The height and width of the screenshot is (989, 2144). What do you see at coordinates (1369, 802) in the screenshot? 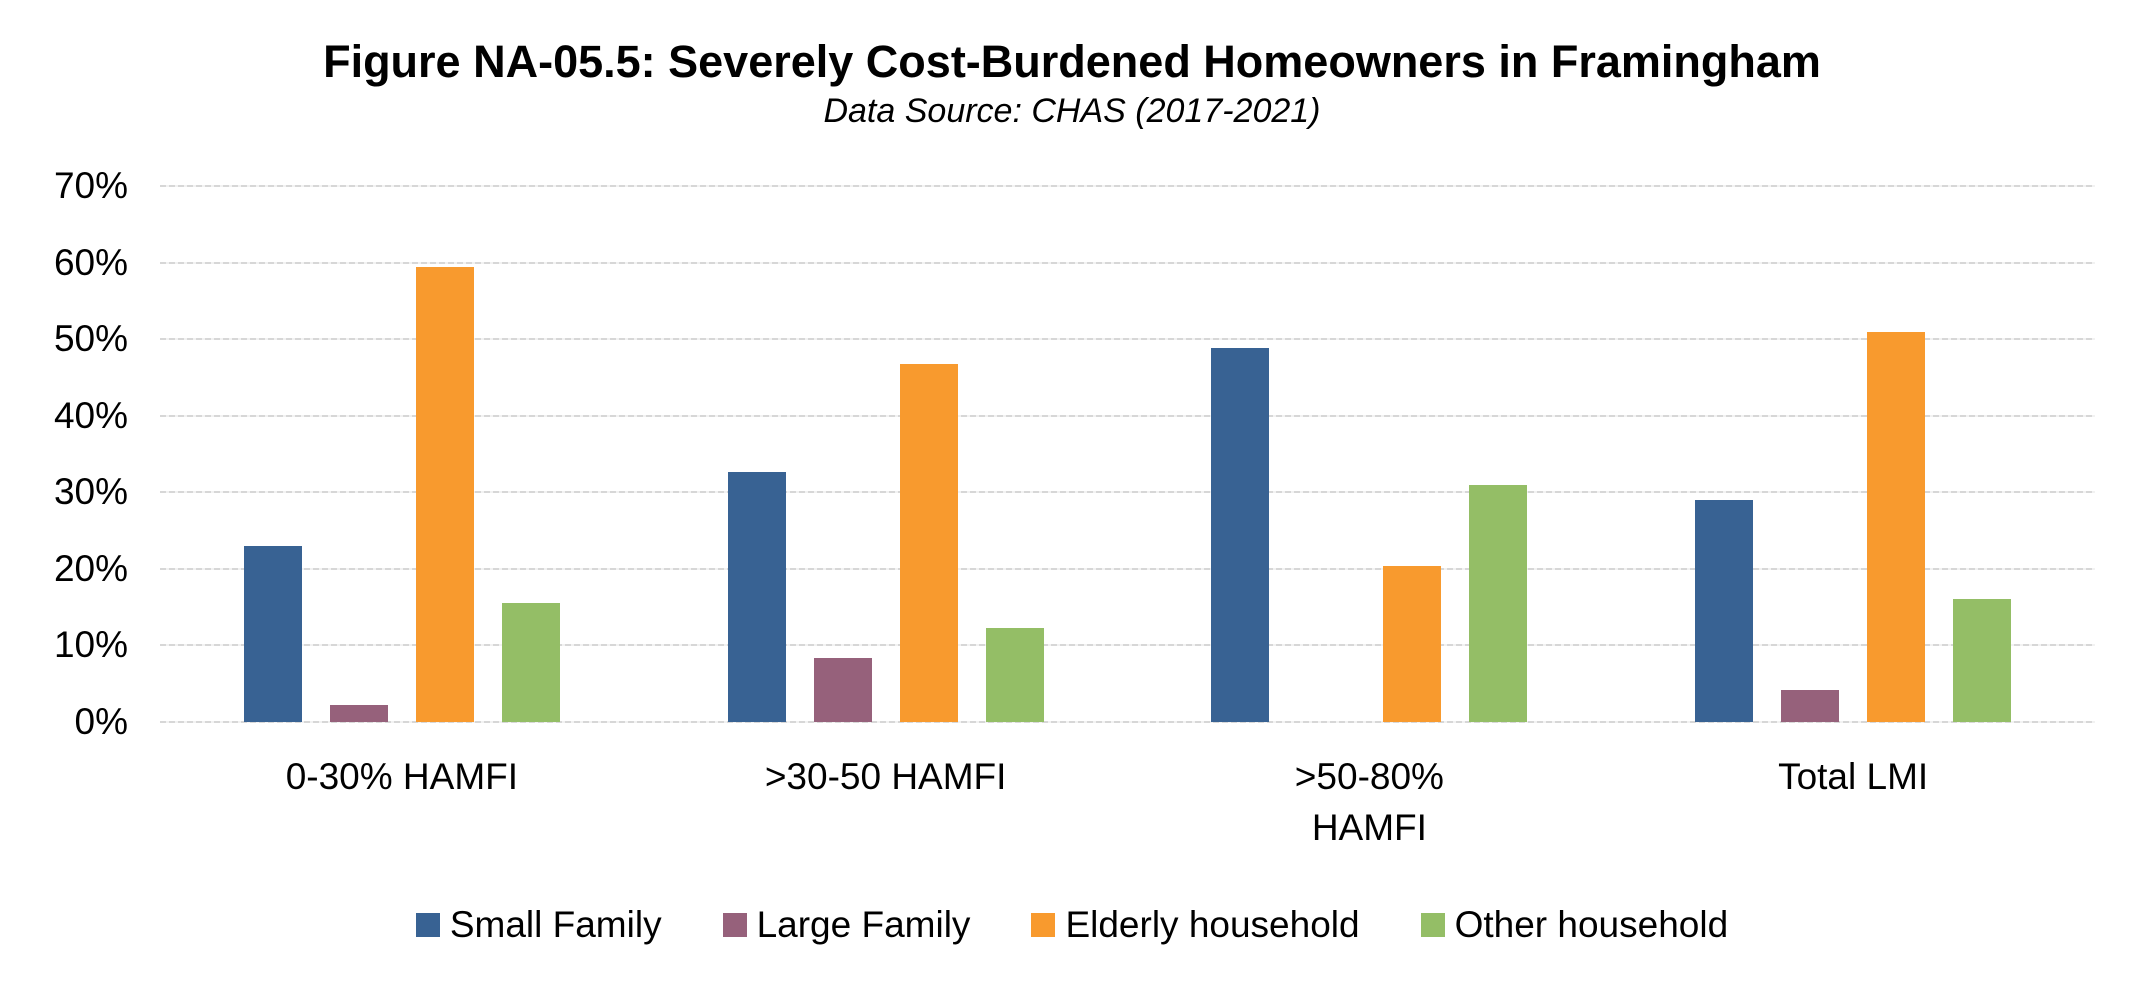
I see `x-tick-label-50-80-hamfi: >50-80% HAMFI` at bounding box center [1369, 802].